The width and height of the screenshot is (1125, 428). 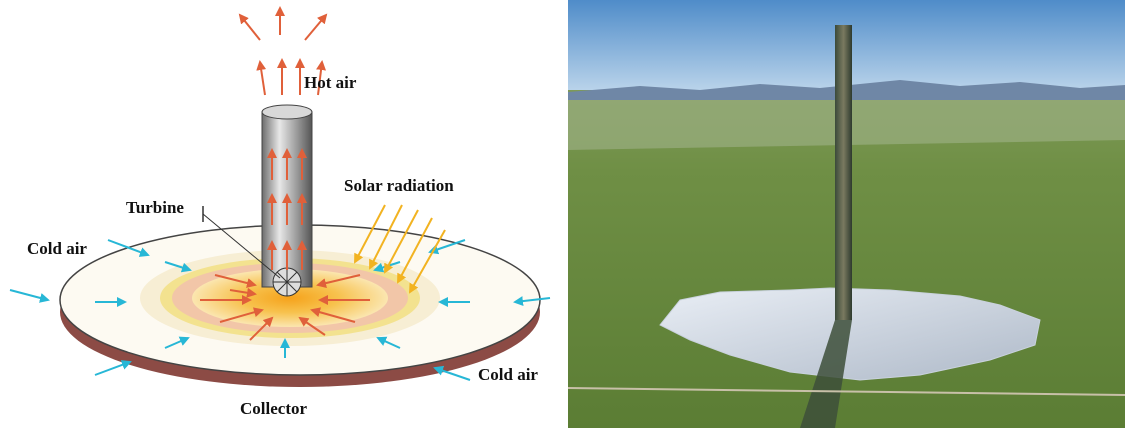 I want to click on label-turbine: Turbine, so click(x=155, y=207).